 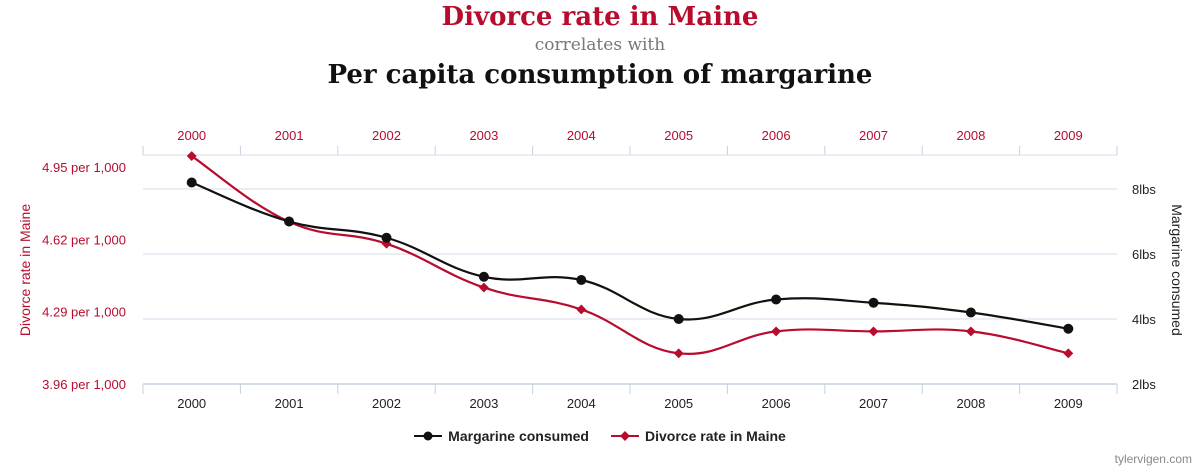 What do you see at coordinates (600, 17) in the screenshot?
I see `chart-title: Divorce rate in Maine` at bounding box center [600, 17].